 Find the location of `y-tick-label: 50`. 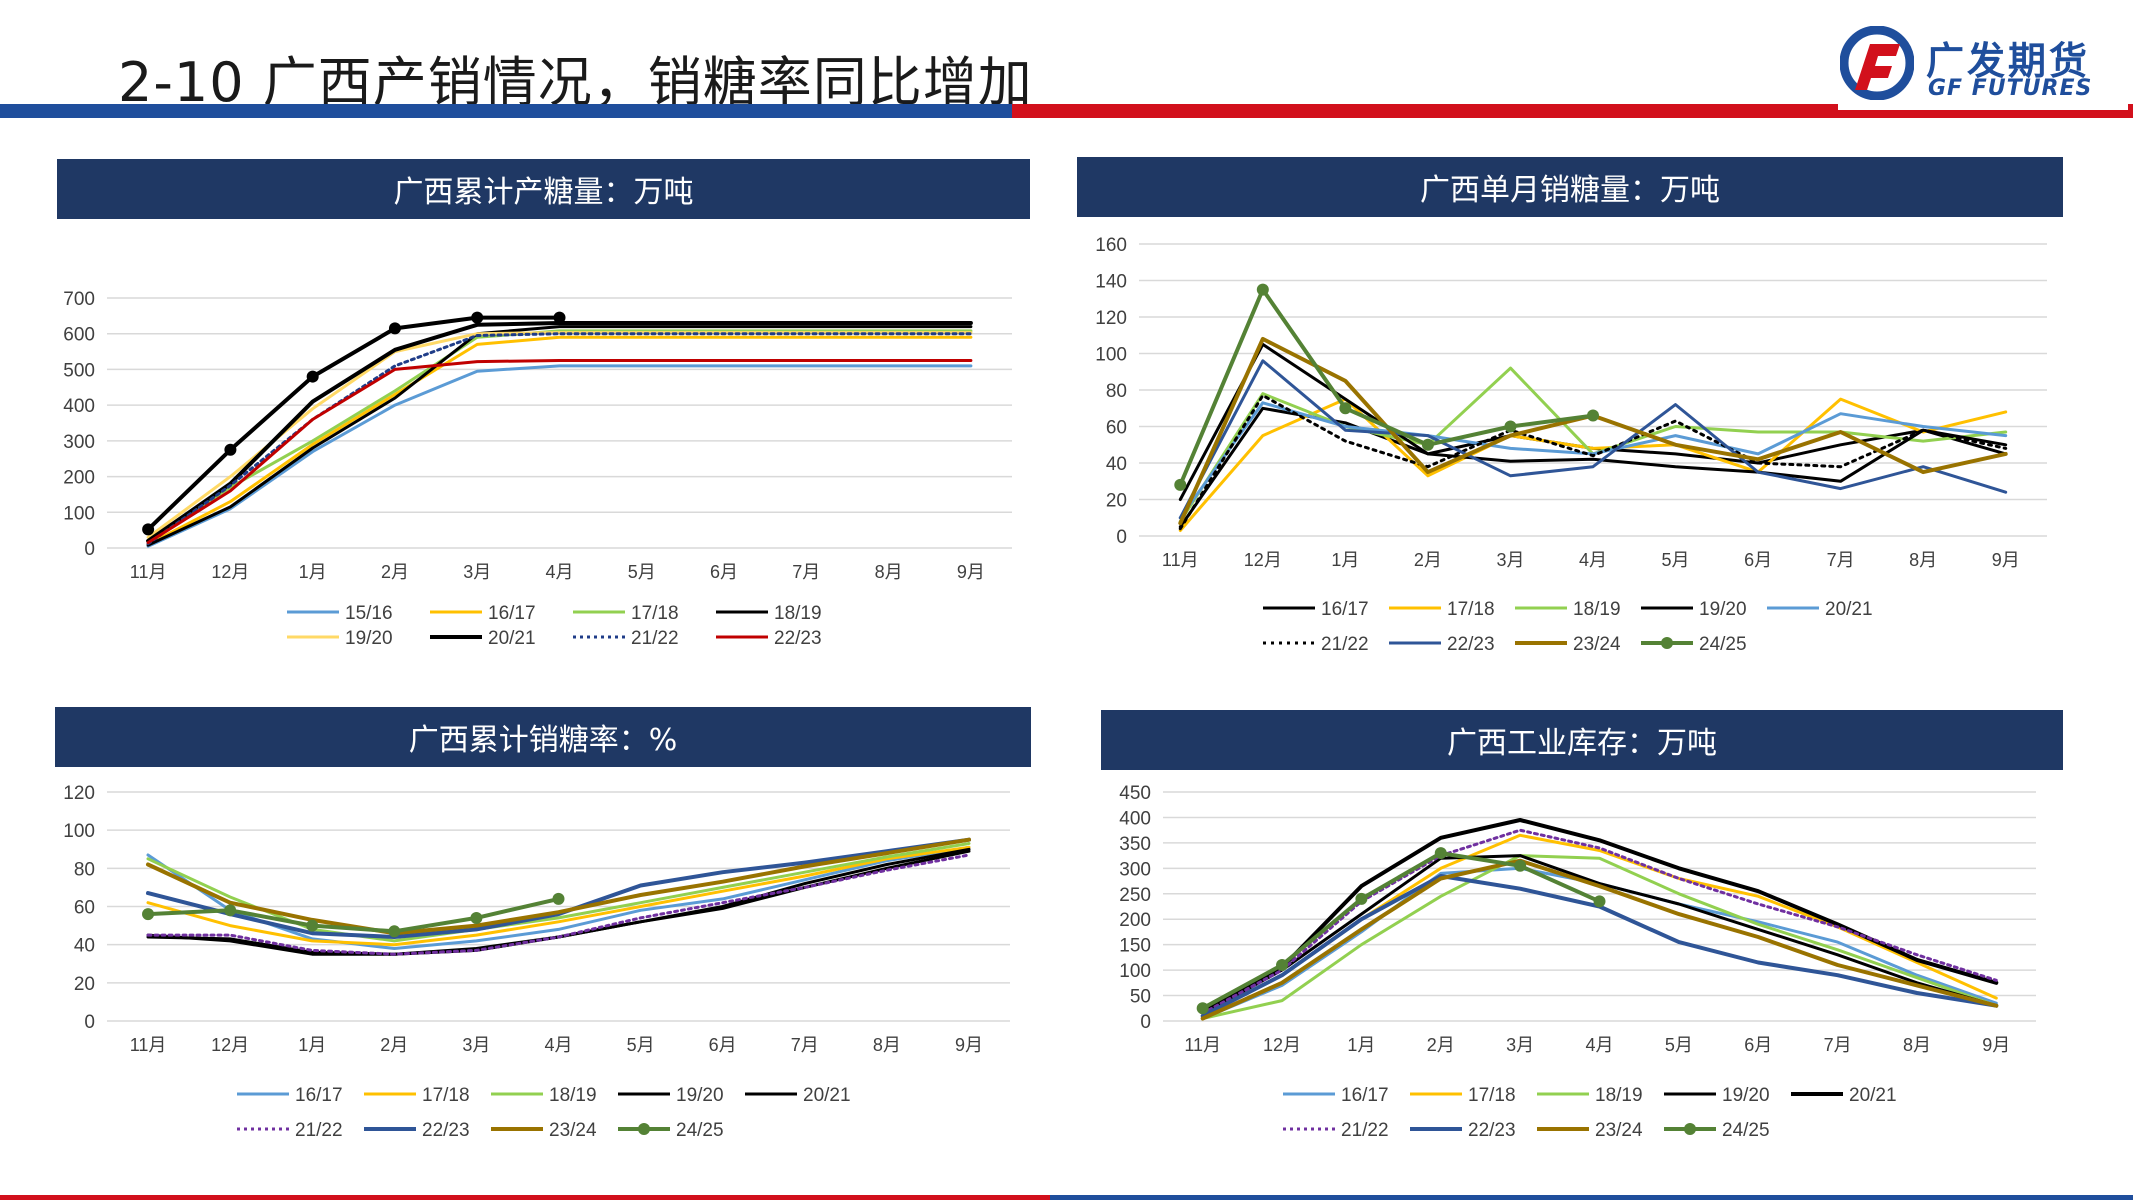

y-tick-label: 50 is located at coordinates (1140, 997).